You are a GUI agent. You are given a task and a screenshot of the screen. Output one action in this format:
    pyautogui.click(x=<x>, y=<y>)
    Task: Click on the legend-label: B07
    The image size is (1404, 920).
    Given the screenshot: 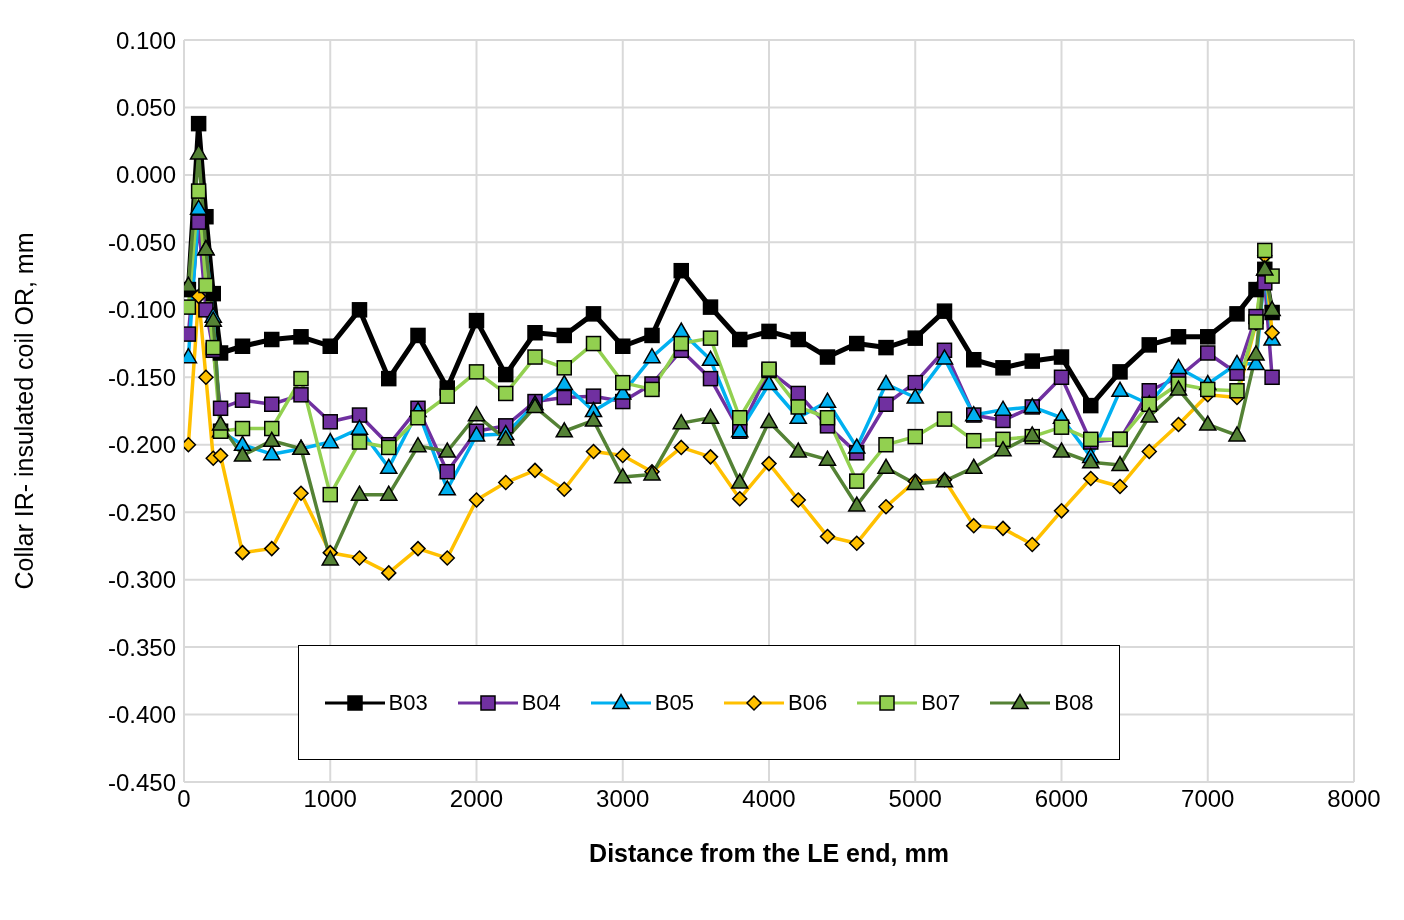 What is the action you would take?
    pyautogui.click(x=941, y=702)
    